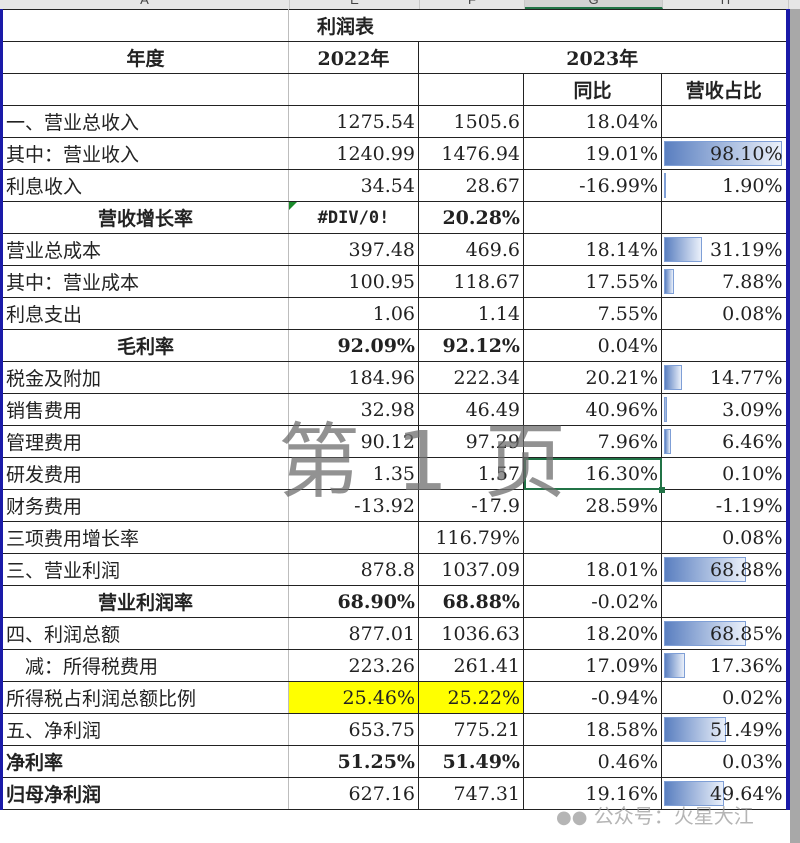  Describe the element at coordinates (724, 665) in the screenshot. I see `share-value: 17.36%` at that location.